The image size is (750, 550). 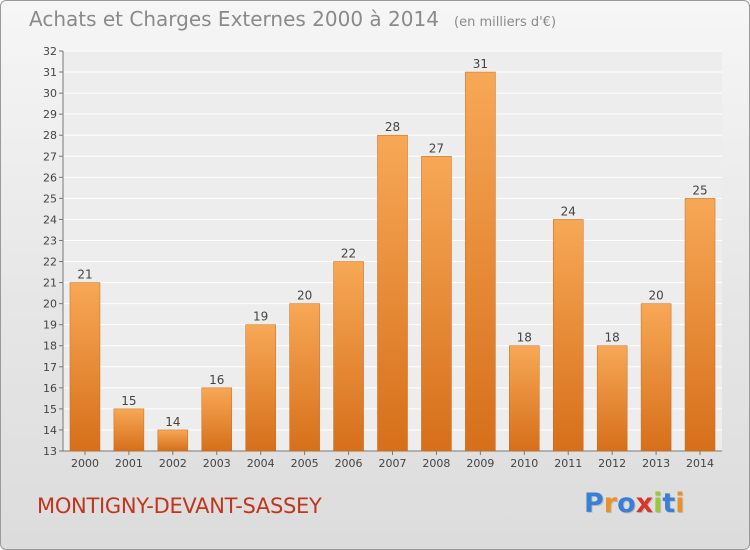 What do you see at coordinates (436, 463) in the screenshot?
I see `x-tick-label: 2008` at bounding box center [436, 463].